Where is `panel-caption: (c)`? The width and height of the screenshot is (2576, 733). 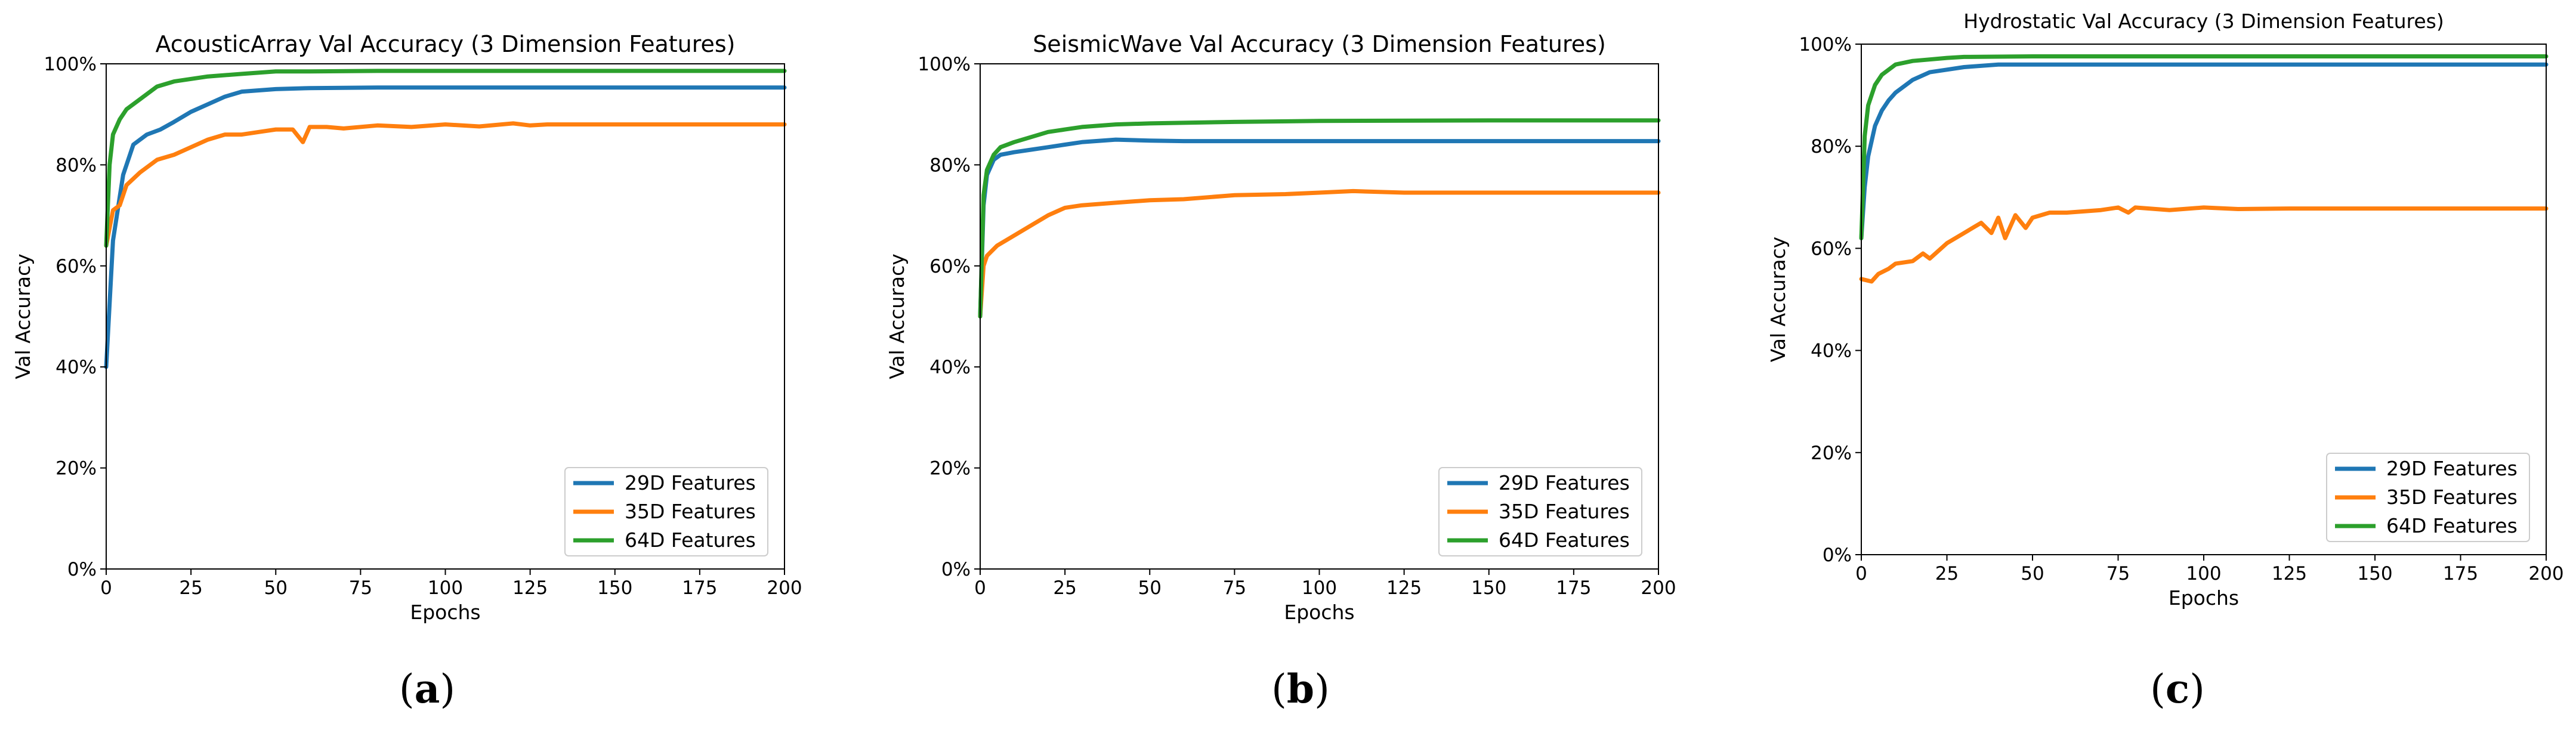
panel-caption: (c) is located at coordinates (2177, 689).